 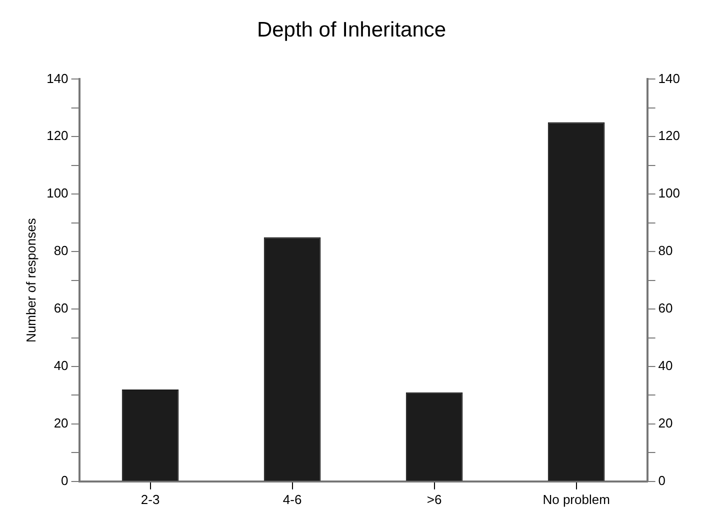 I want to click on x-tick-label: >6, so click(x=434, y=499).